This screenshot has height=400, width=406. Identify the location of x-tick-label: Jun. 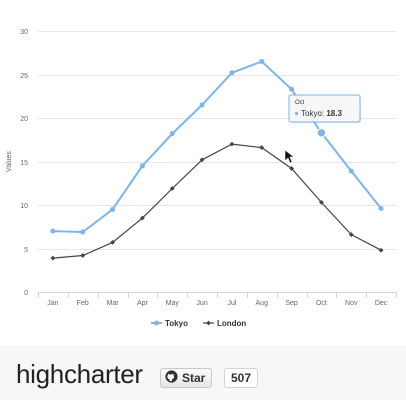
(201, 303).